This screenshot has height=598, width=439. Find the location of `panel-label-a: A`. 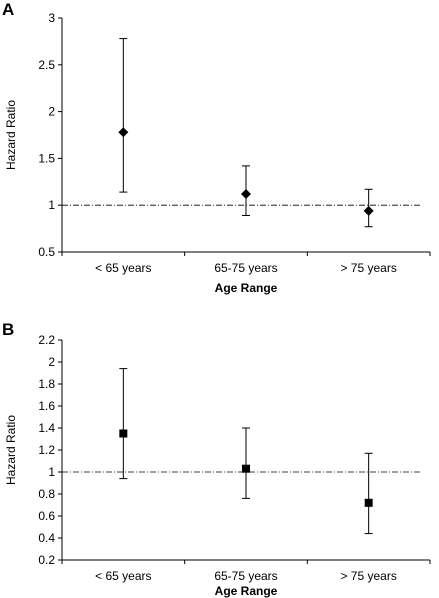

panel-label-a: A is located at coordinates (8, 9).